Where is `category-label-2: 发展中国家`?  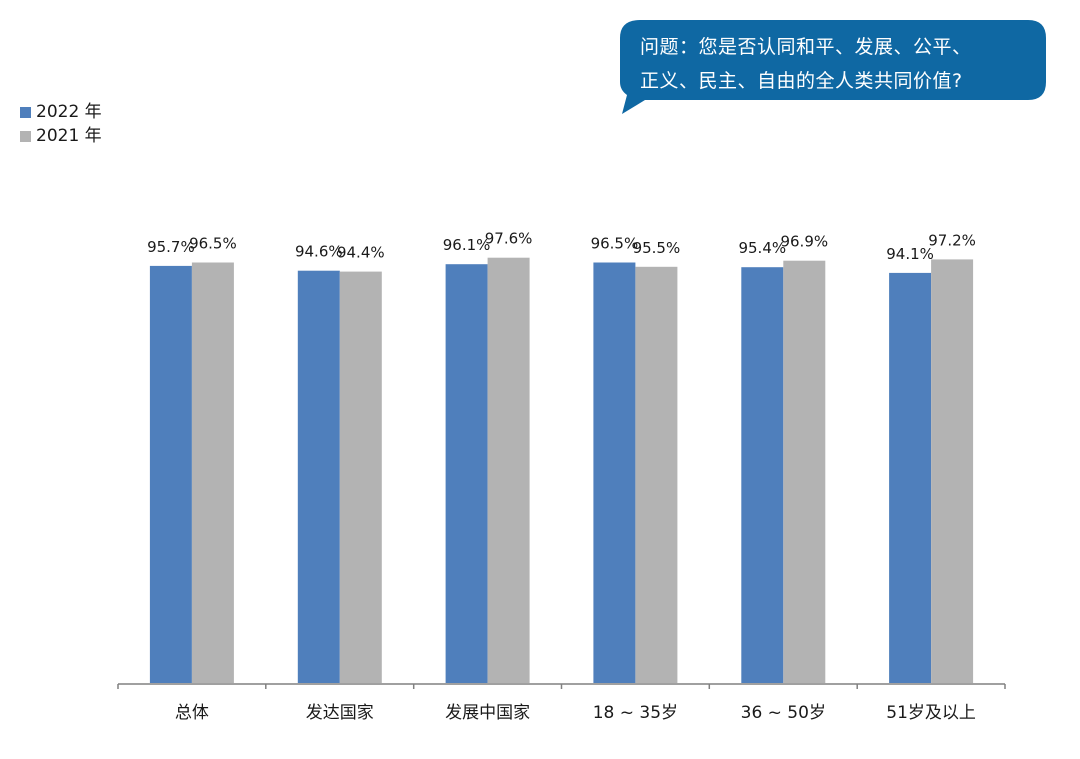 category-label-2: 发展中国家 is located at coordinates (487, 713).